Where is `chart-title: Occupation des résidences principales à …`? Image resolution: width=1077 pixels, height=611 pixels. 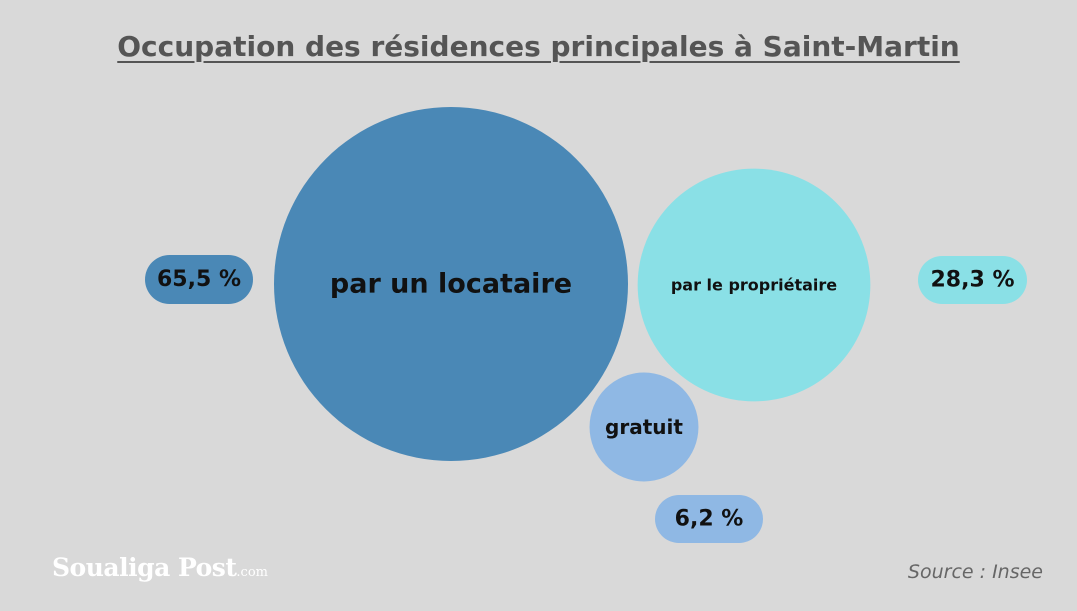
chart-title: Occupation des résidences principales à … is located at coordinates (538, 46).